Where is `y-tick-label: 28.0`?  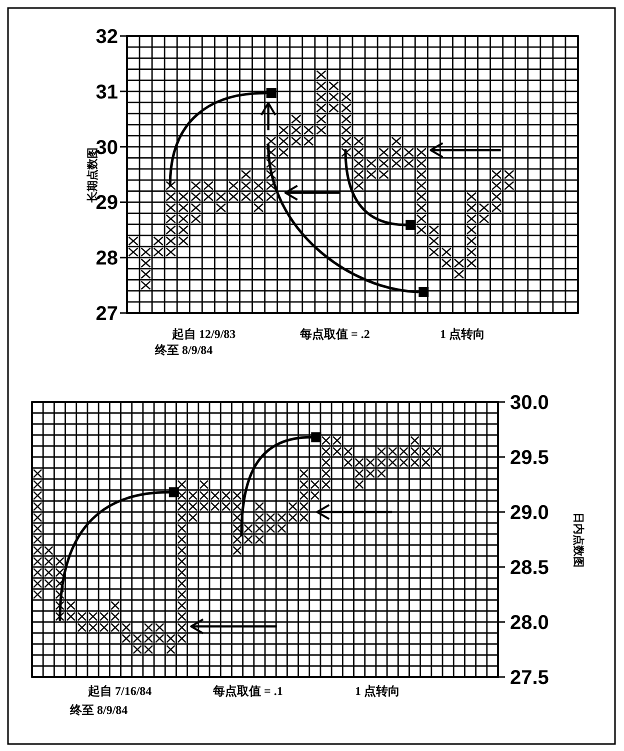 y-tick-label: 28.0 is located at coordinates (529, 623).